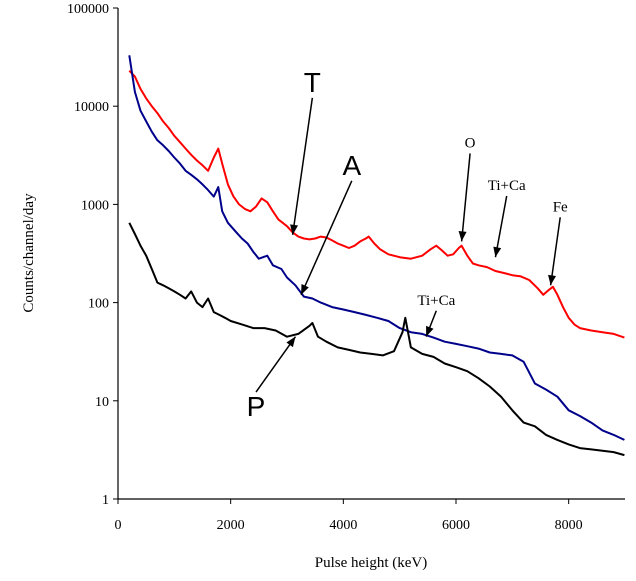 Image resolution: width=636 pixels, height=581 pixels. Describe the element at coordinates (105, 500) in the screenshot. I see `y-tick-label: 1` at that location.